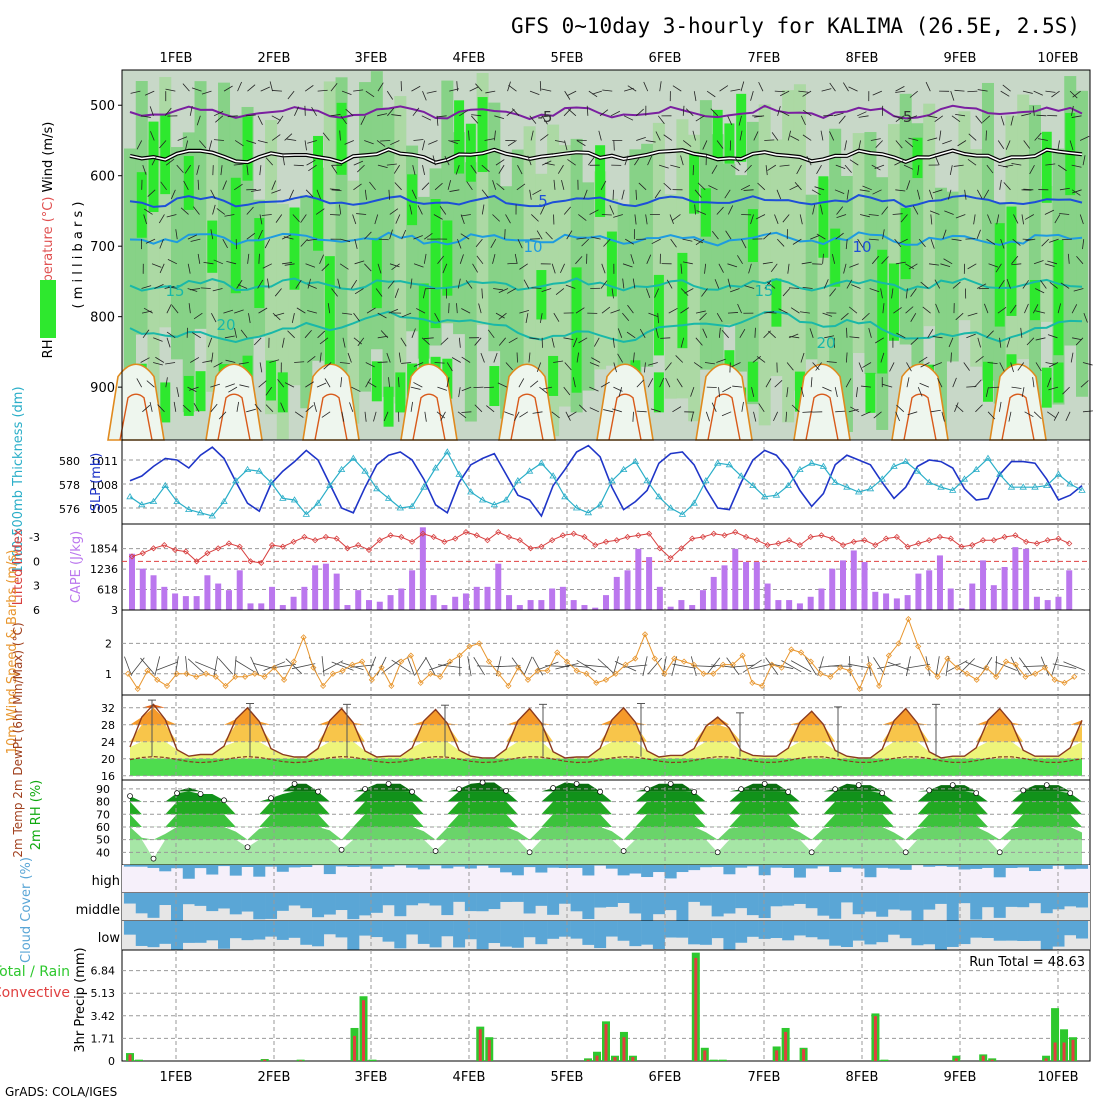 The height and width of the screenshot is (1100, 1100). I want to click on thickness-ylabel: 1000-500mb Thickness (dm), so click(18, 479).